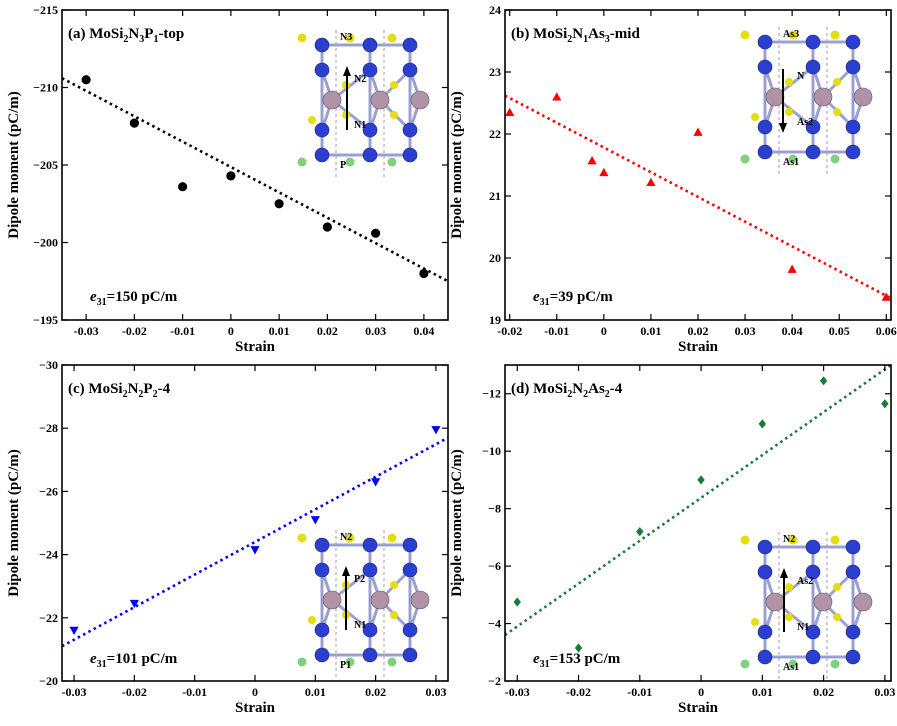 The height and width of the screenshot is (726, 897). I want to click on x-tick-label: 0.03, so click(745, 331).